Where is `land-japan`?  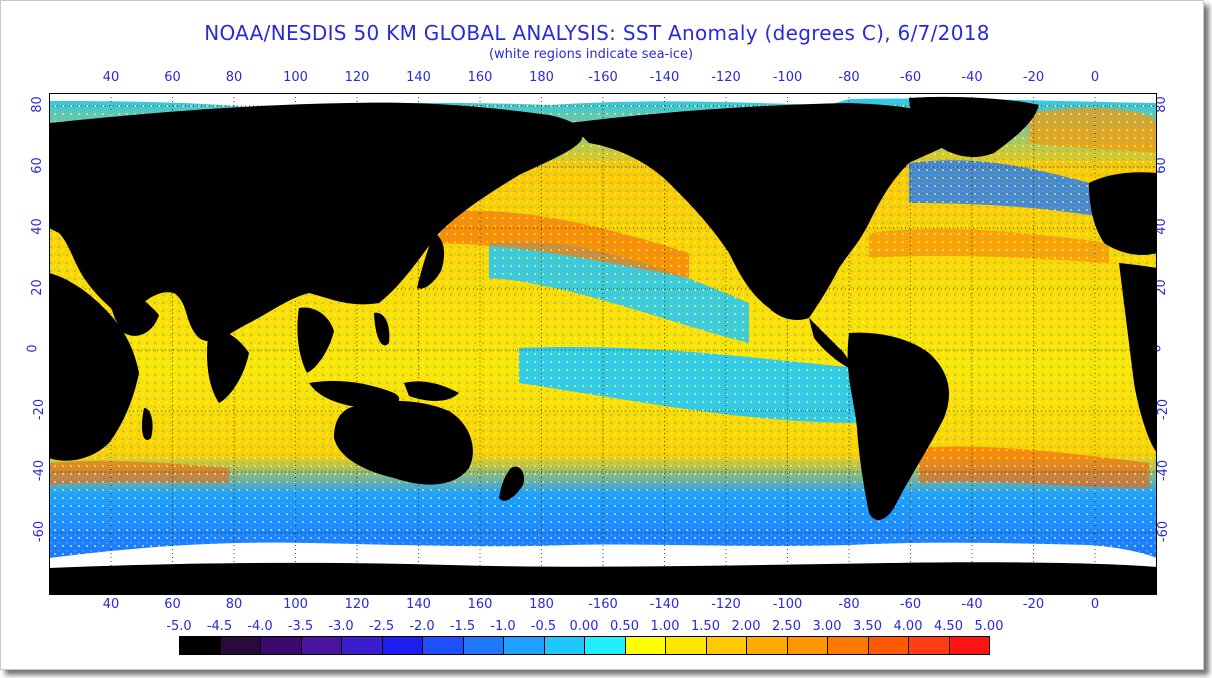
land-japan is located at coordinates (431, 261).